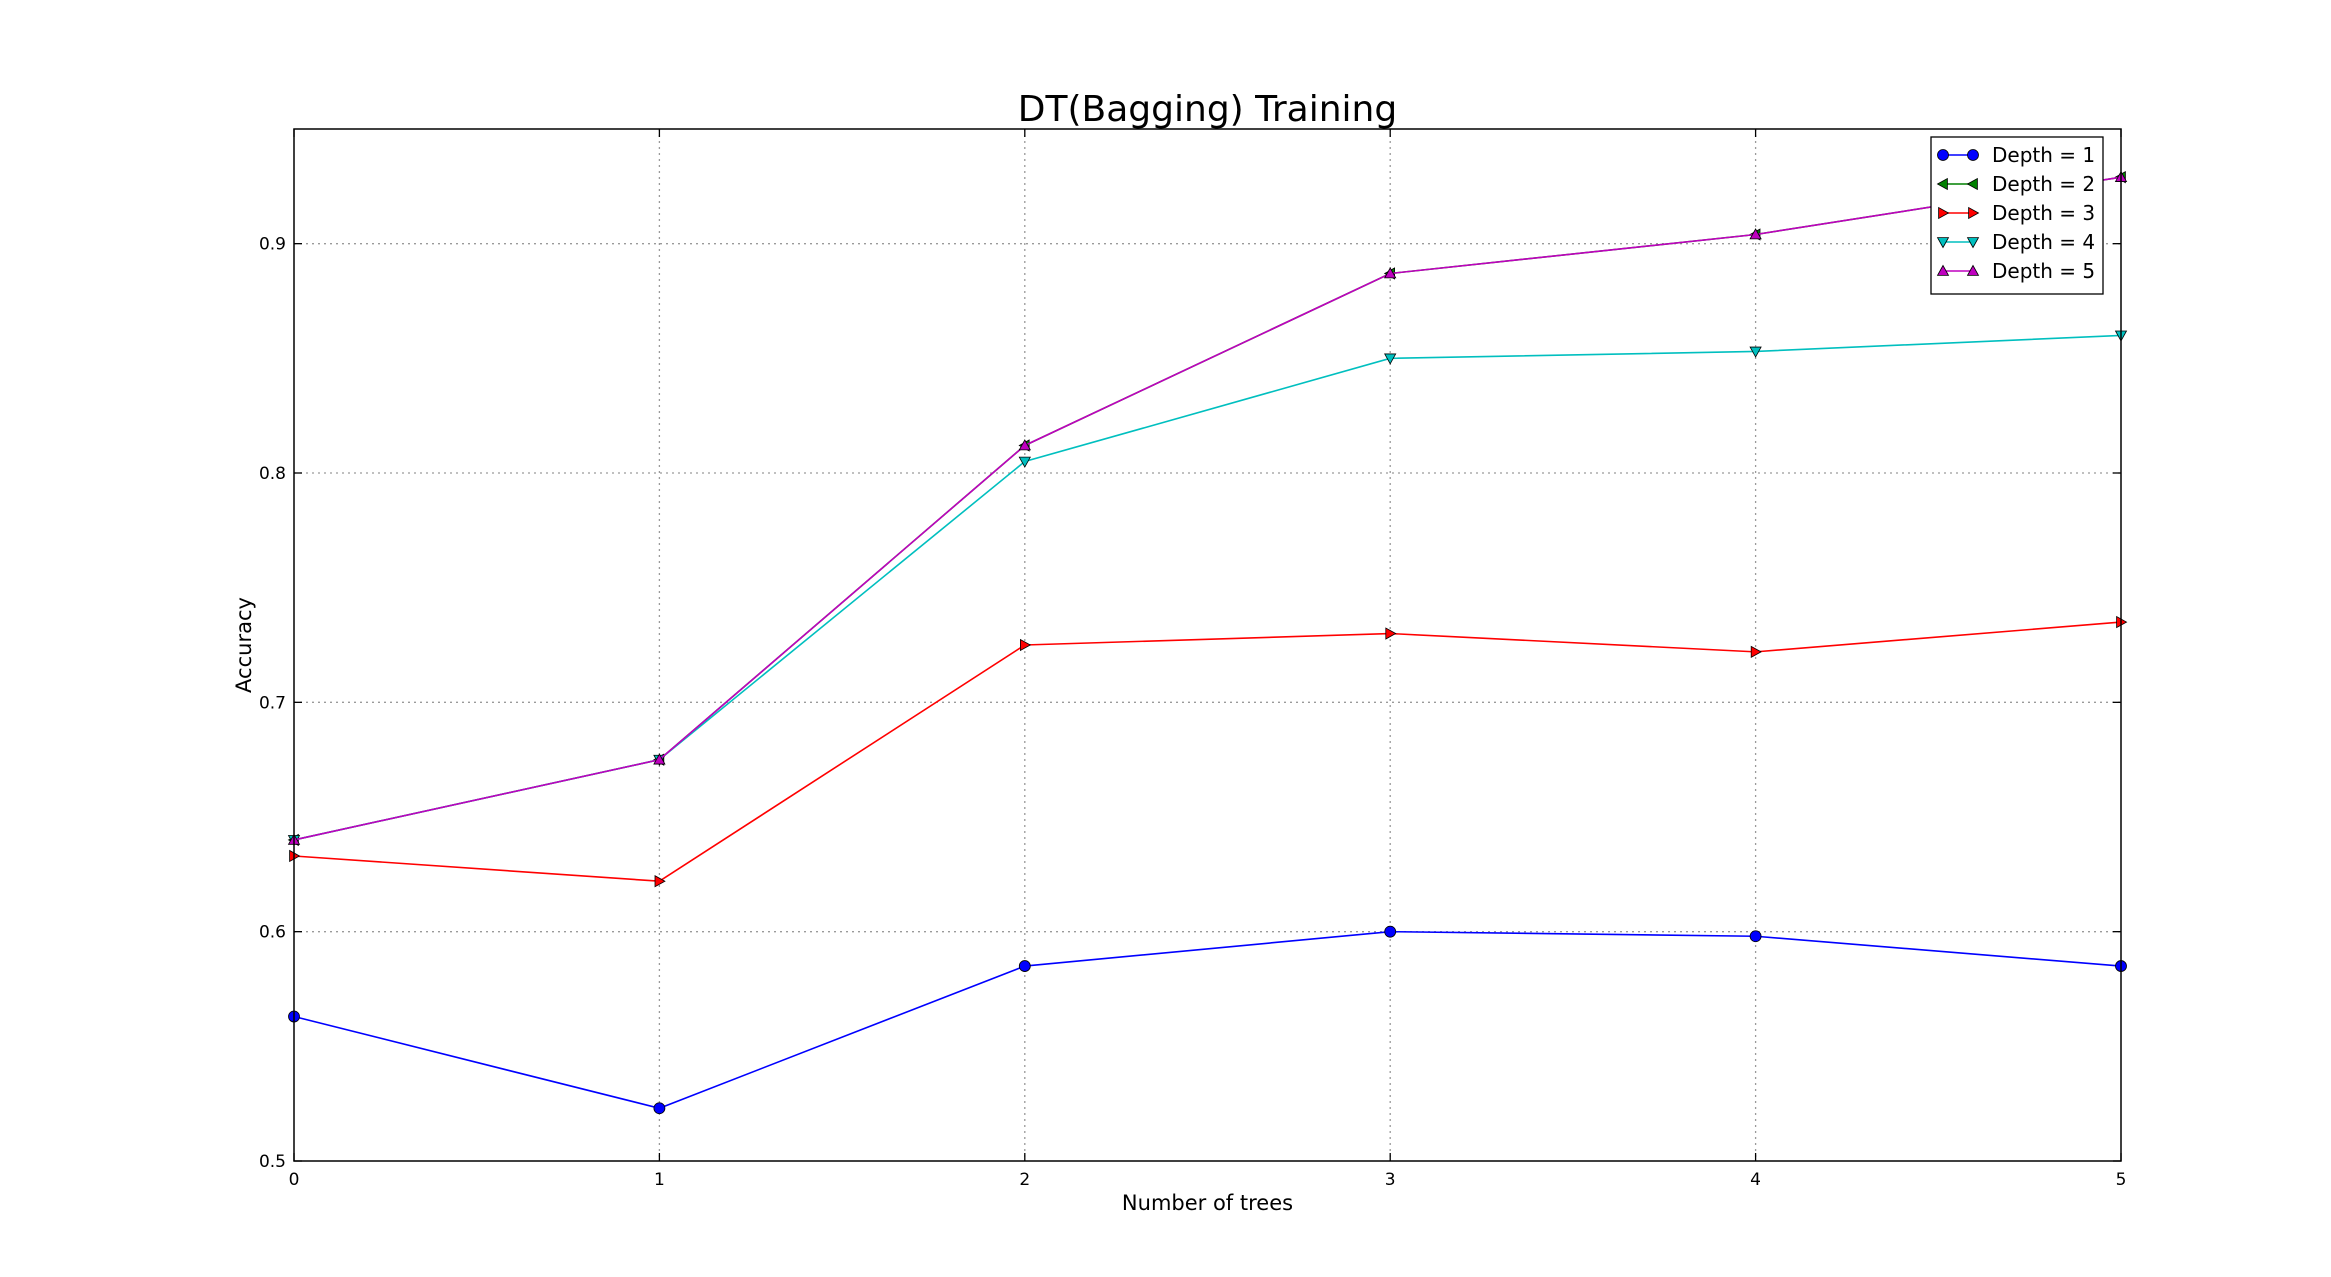  Describe the element at coordinates (1207, 109) in the screenshot. I see `chart-title: DT(Bagging) Training` at that location.